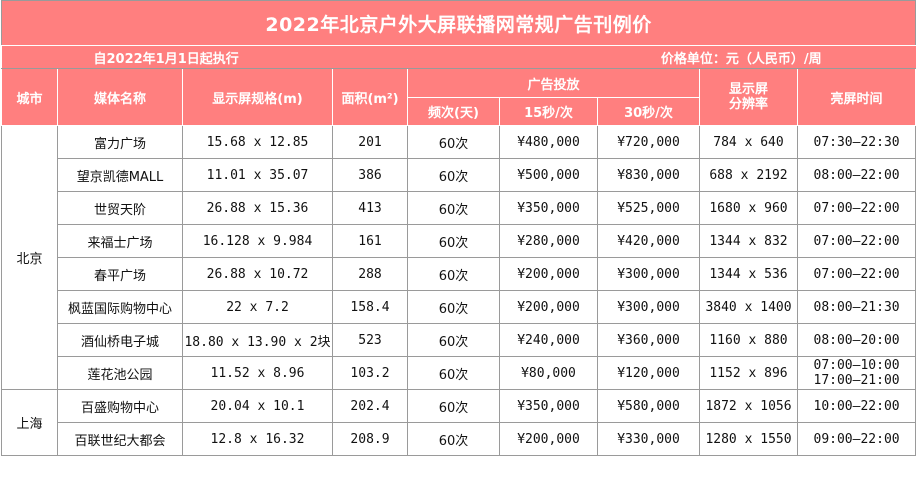 This screenshot has width=916, height=482. I want to click on header-screen-size: 显示屏规格(m), so click(257, 97).